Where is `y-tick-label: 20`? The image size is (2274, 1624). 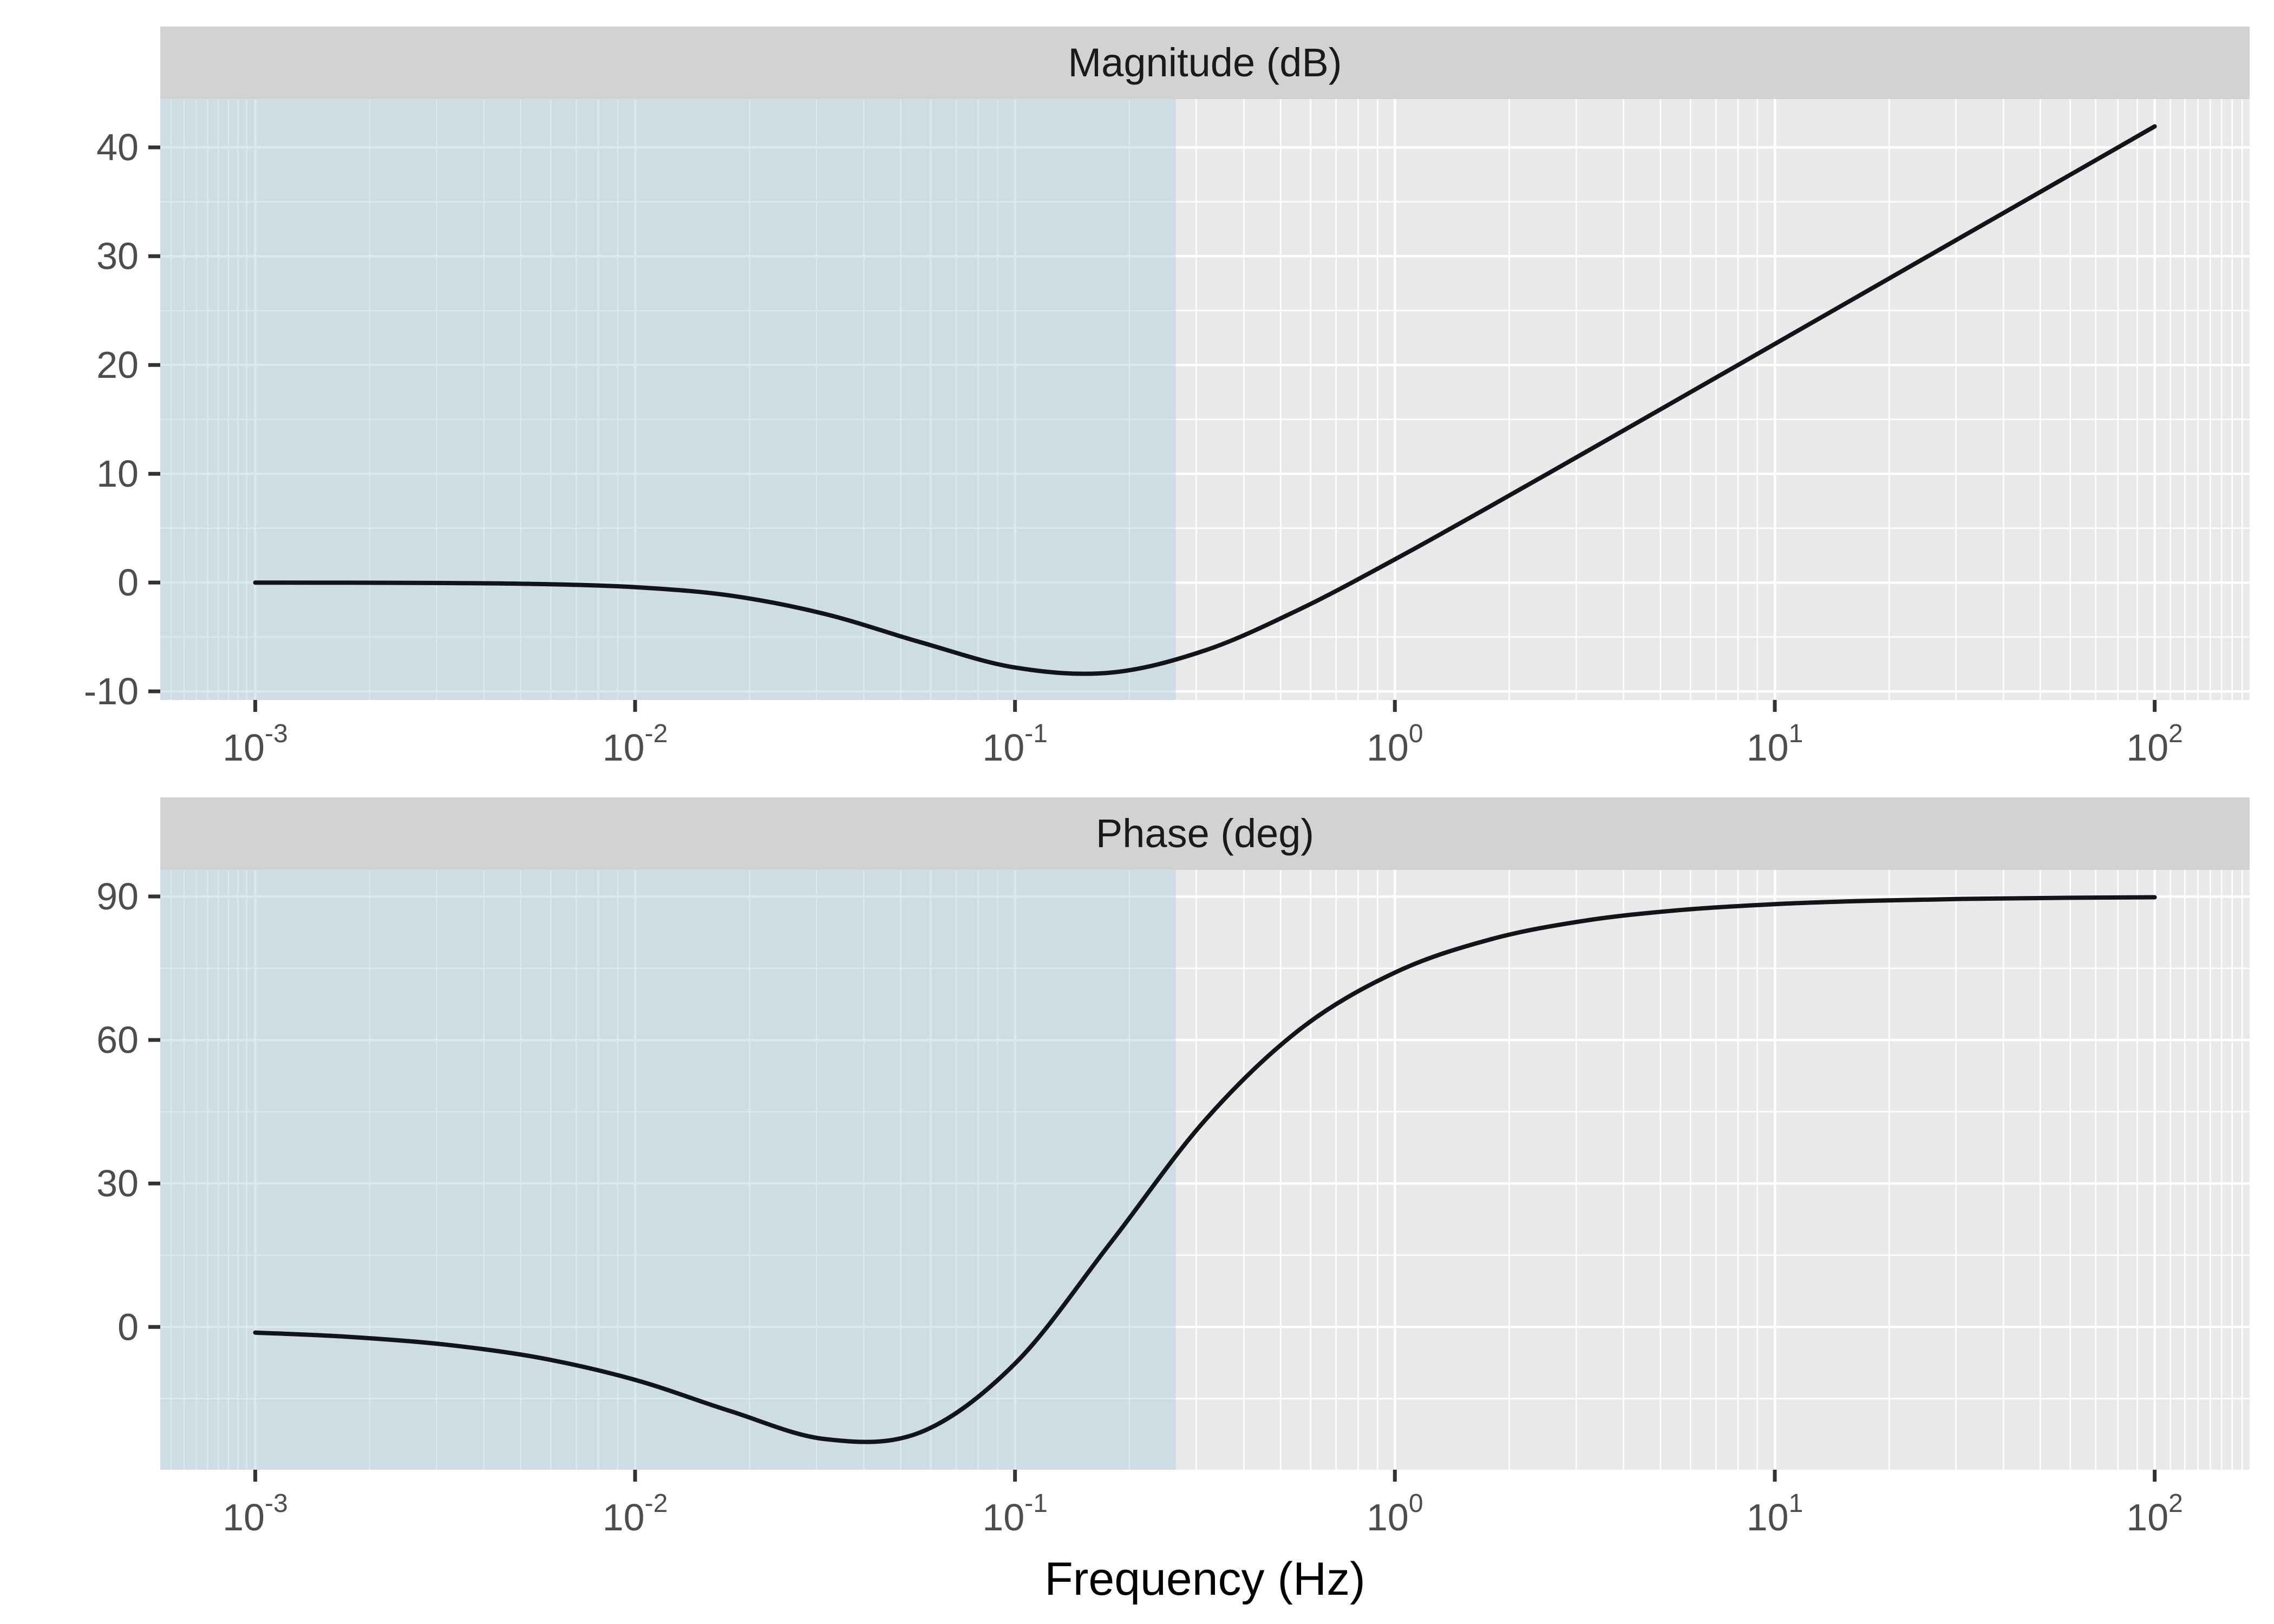 y-tick-label: 20 is located at coordinates (118, 365).